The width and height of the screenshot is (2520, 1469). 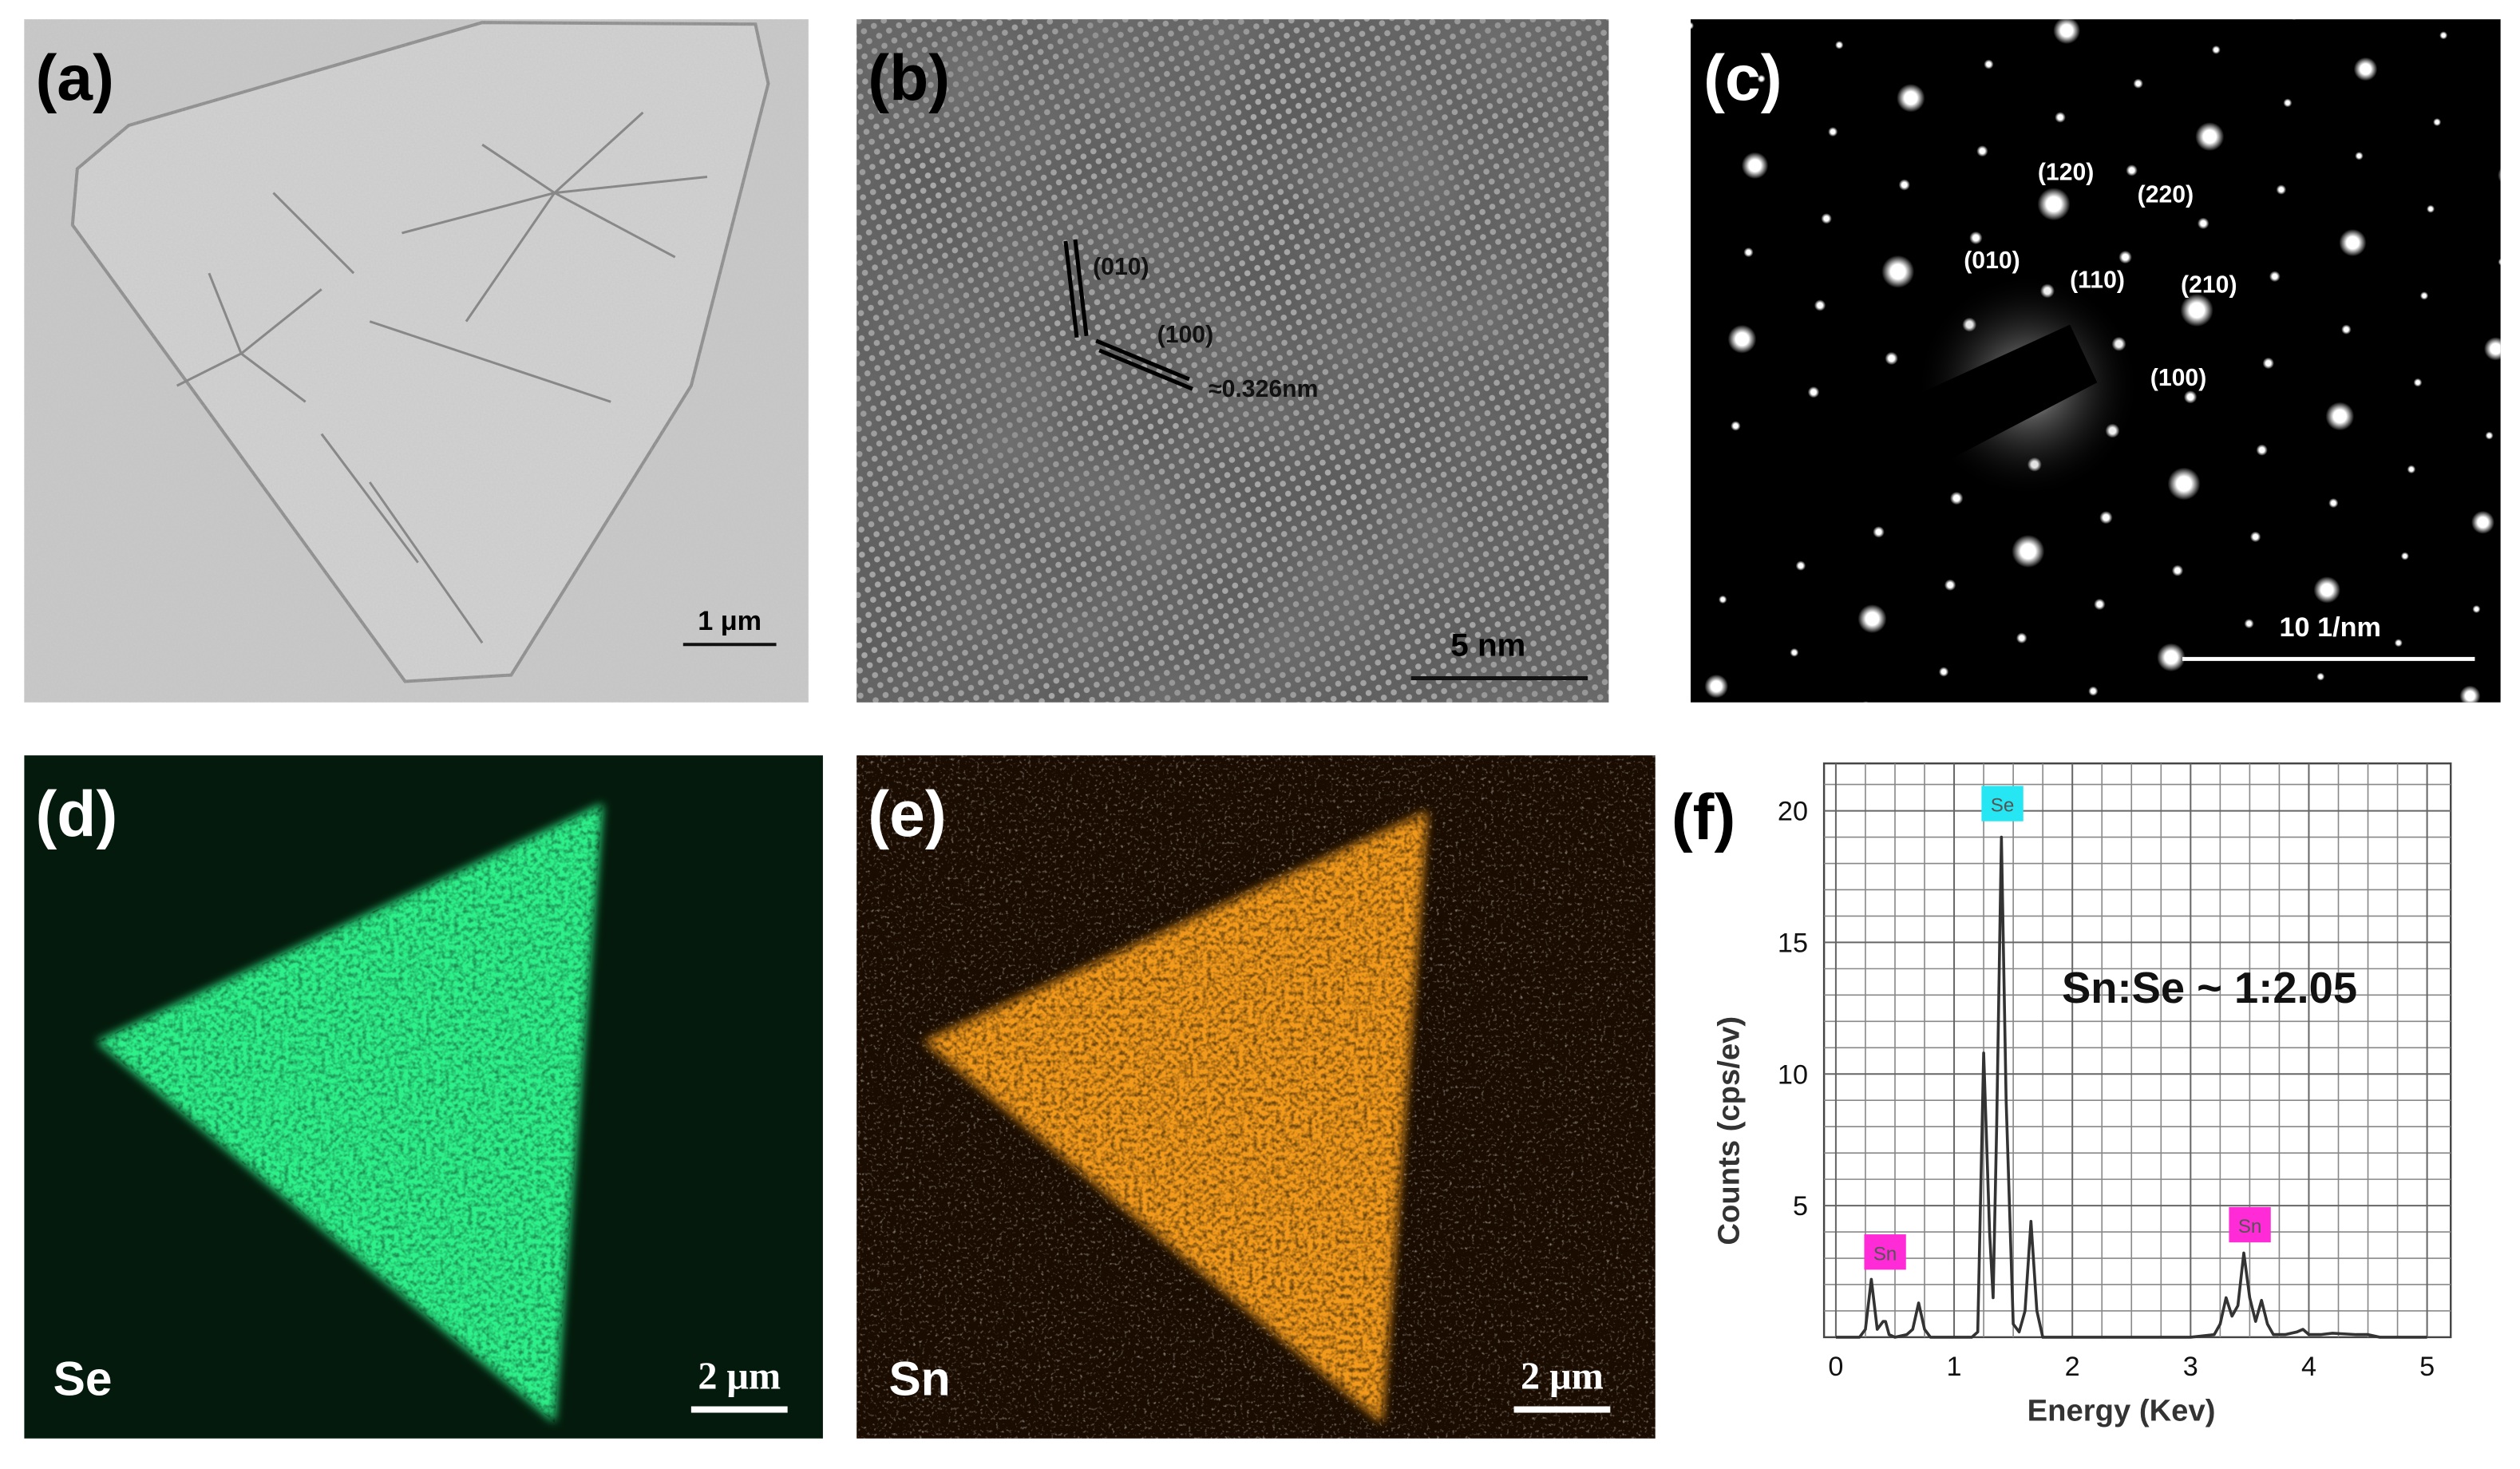 I want to click on annotation: (100), so click(x=2178, y=378).